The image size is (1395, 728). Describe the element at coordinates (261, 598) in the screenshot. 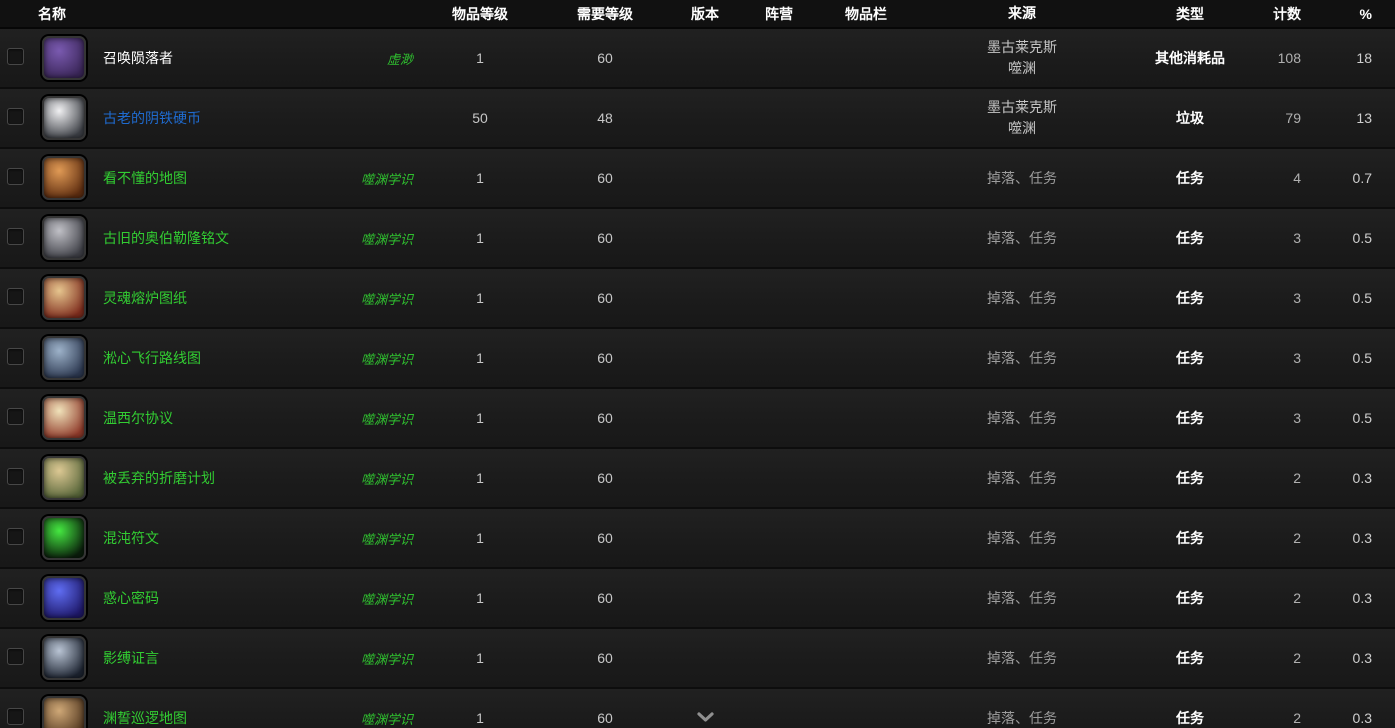

I see `name-cell: 惑心密码 噬渊学识` at that location.